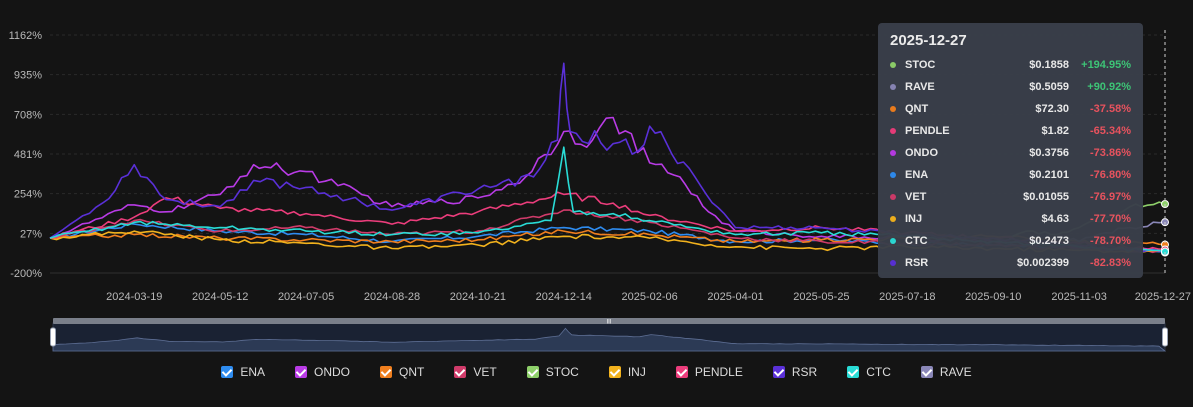 The image size is (1193, 407). I want to click on x-tick-label: 2025-05-25, so click(821, 297).